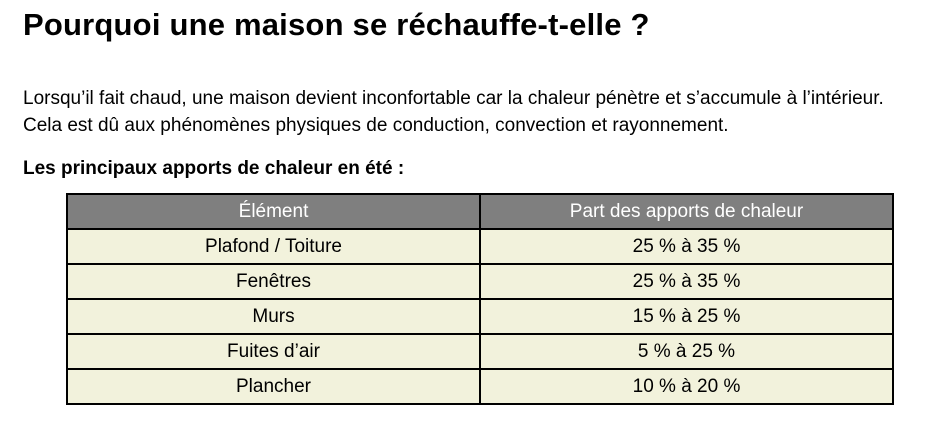 This screenshot has height=434, width=931. What do you see at coordinates (273, 281) in the screenshot?
I see `cell-element: Fenêtres` at bounding box center [273, 281].